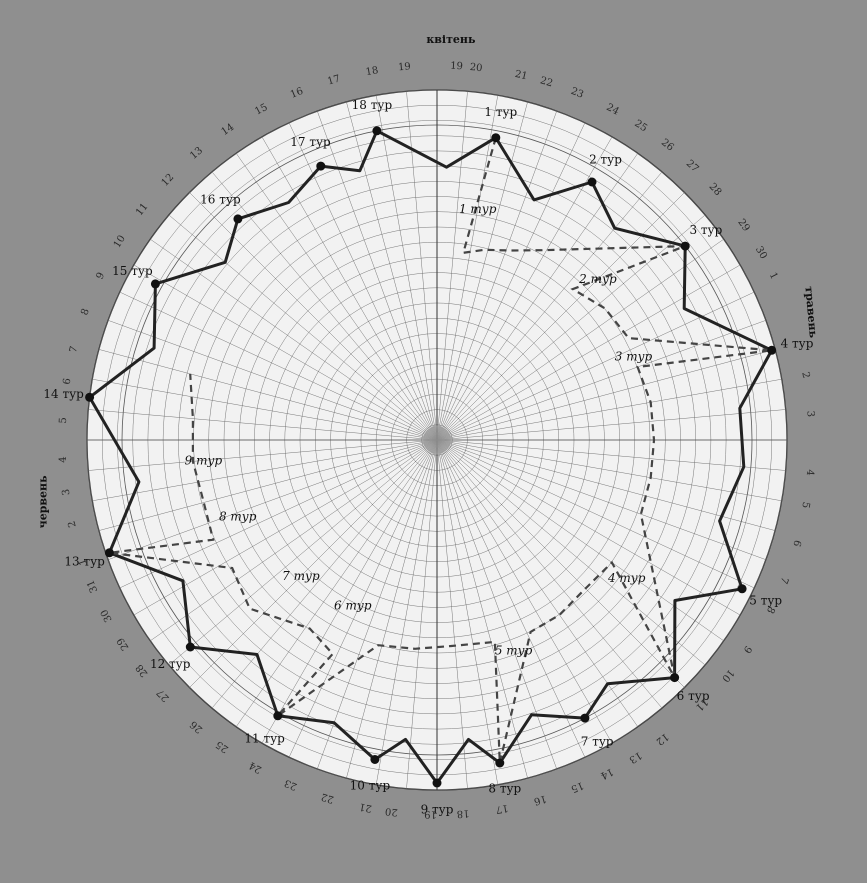 The height and width of the screenshot is (883, 867). I want to click on tour-label: 12 тур, so click(170, 664).